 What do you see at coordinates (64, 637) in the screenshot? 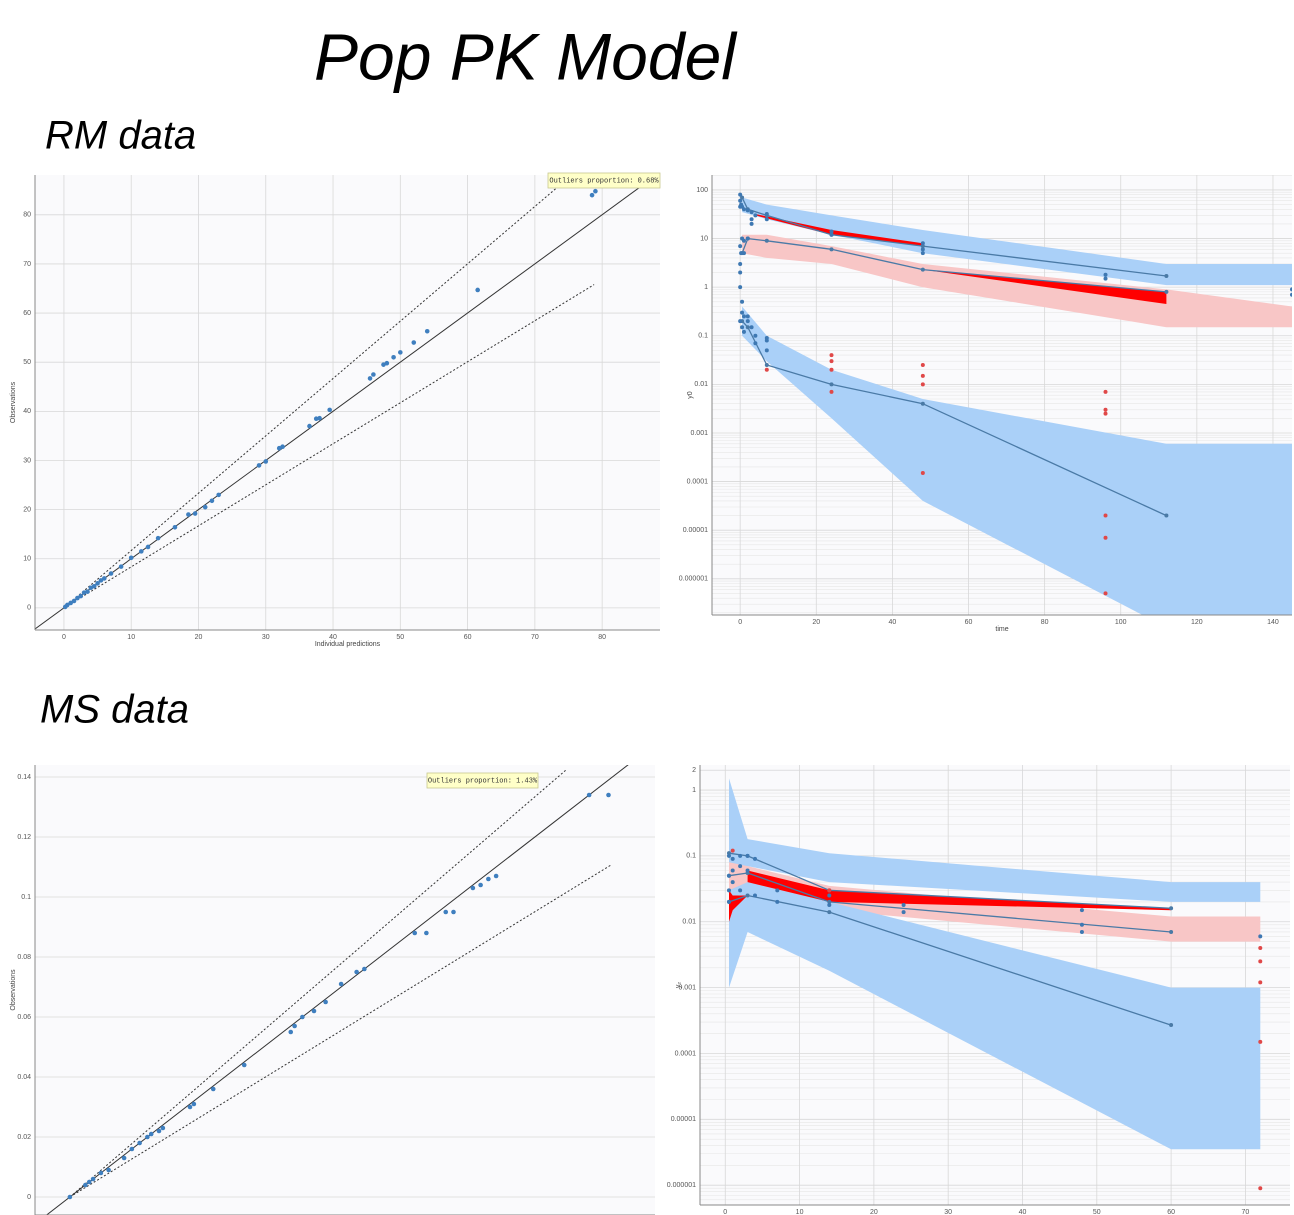
I see `x-tick-label: 0` at bounding box center [64, 637].